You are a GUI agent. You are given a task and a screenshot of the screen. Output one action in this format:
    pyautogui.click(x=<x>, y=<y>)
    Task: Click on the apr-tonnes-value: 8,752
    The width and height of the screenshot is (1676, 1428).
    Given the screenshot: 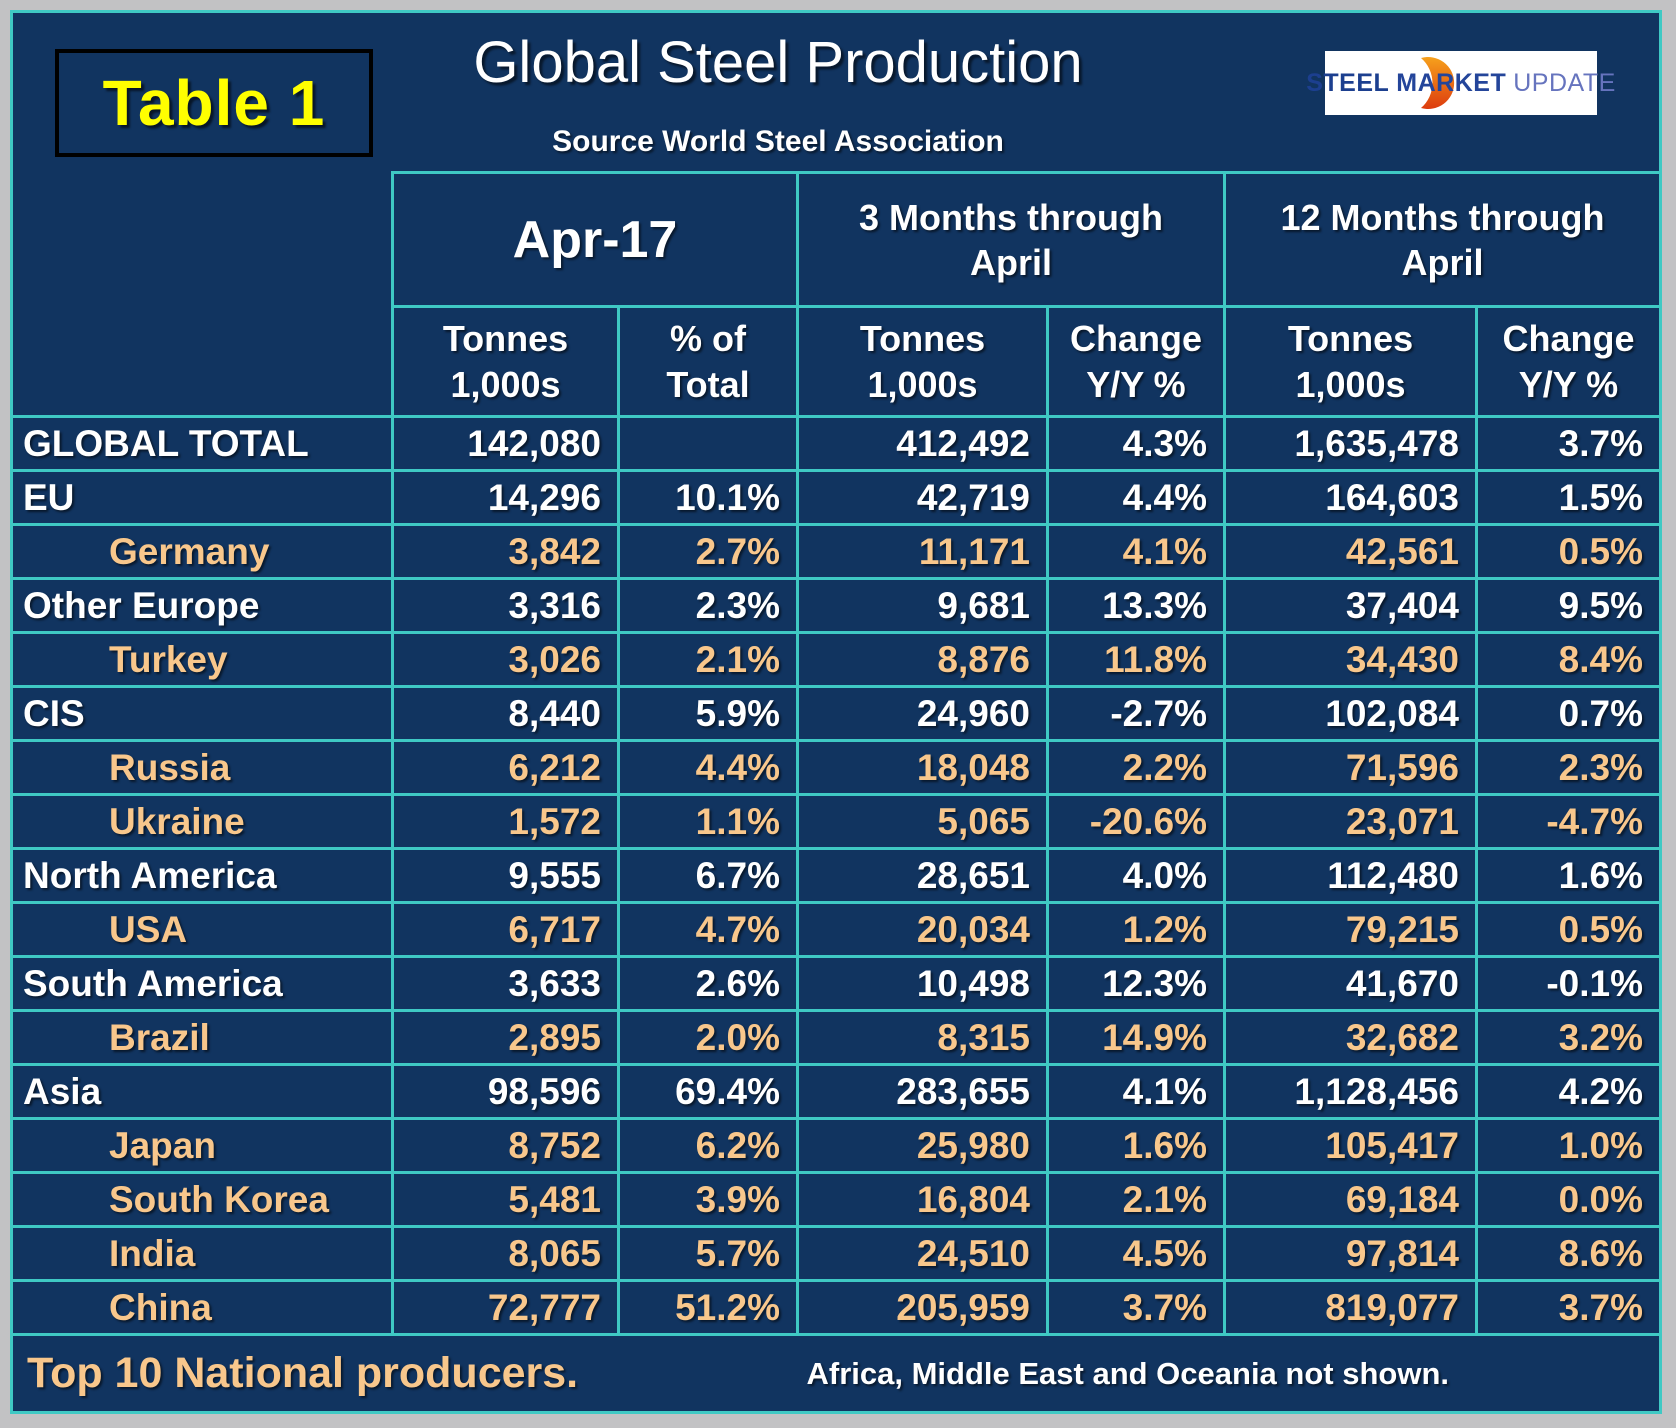 What is the action you would take?
    pyautogui.click(x=507, y=1147)
    